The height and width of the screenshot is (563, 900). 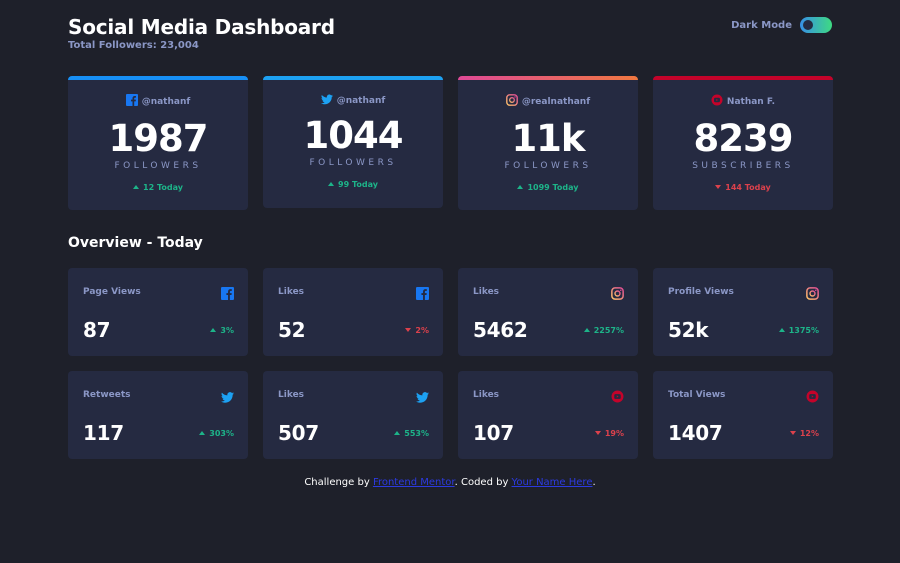 I want to click on author-link: Your Name Here, so click(x=552, y=482).